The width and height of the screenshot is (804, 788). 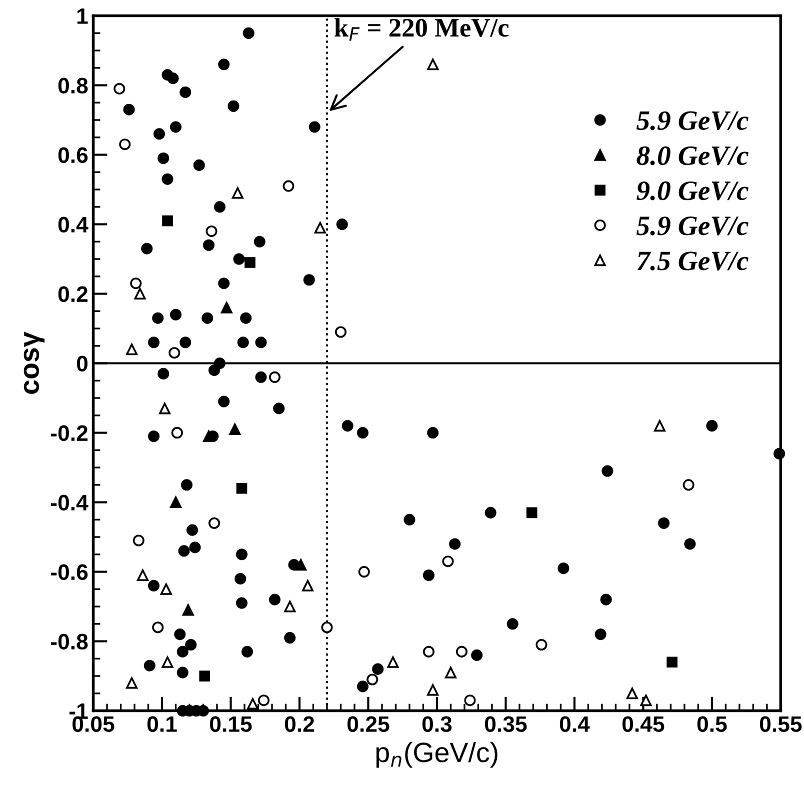 What do you see at coordinates (73, 155) in the screenshot?
I see `y-tick-label: 0.6` at bounding box center [73, 155].